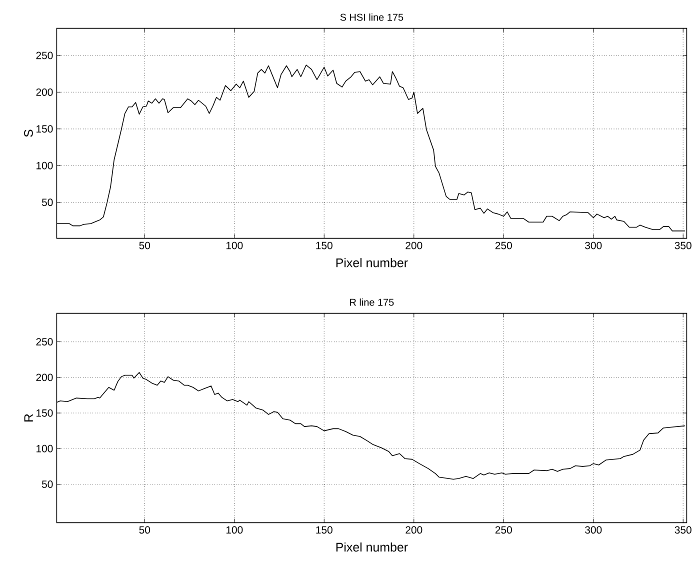 The width and height of the screenshot is (696, 578). I want to click on y-axis-title: S, so click(28, 133).